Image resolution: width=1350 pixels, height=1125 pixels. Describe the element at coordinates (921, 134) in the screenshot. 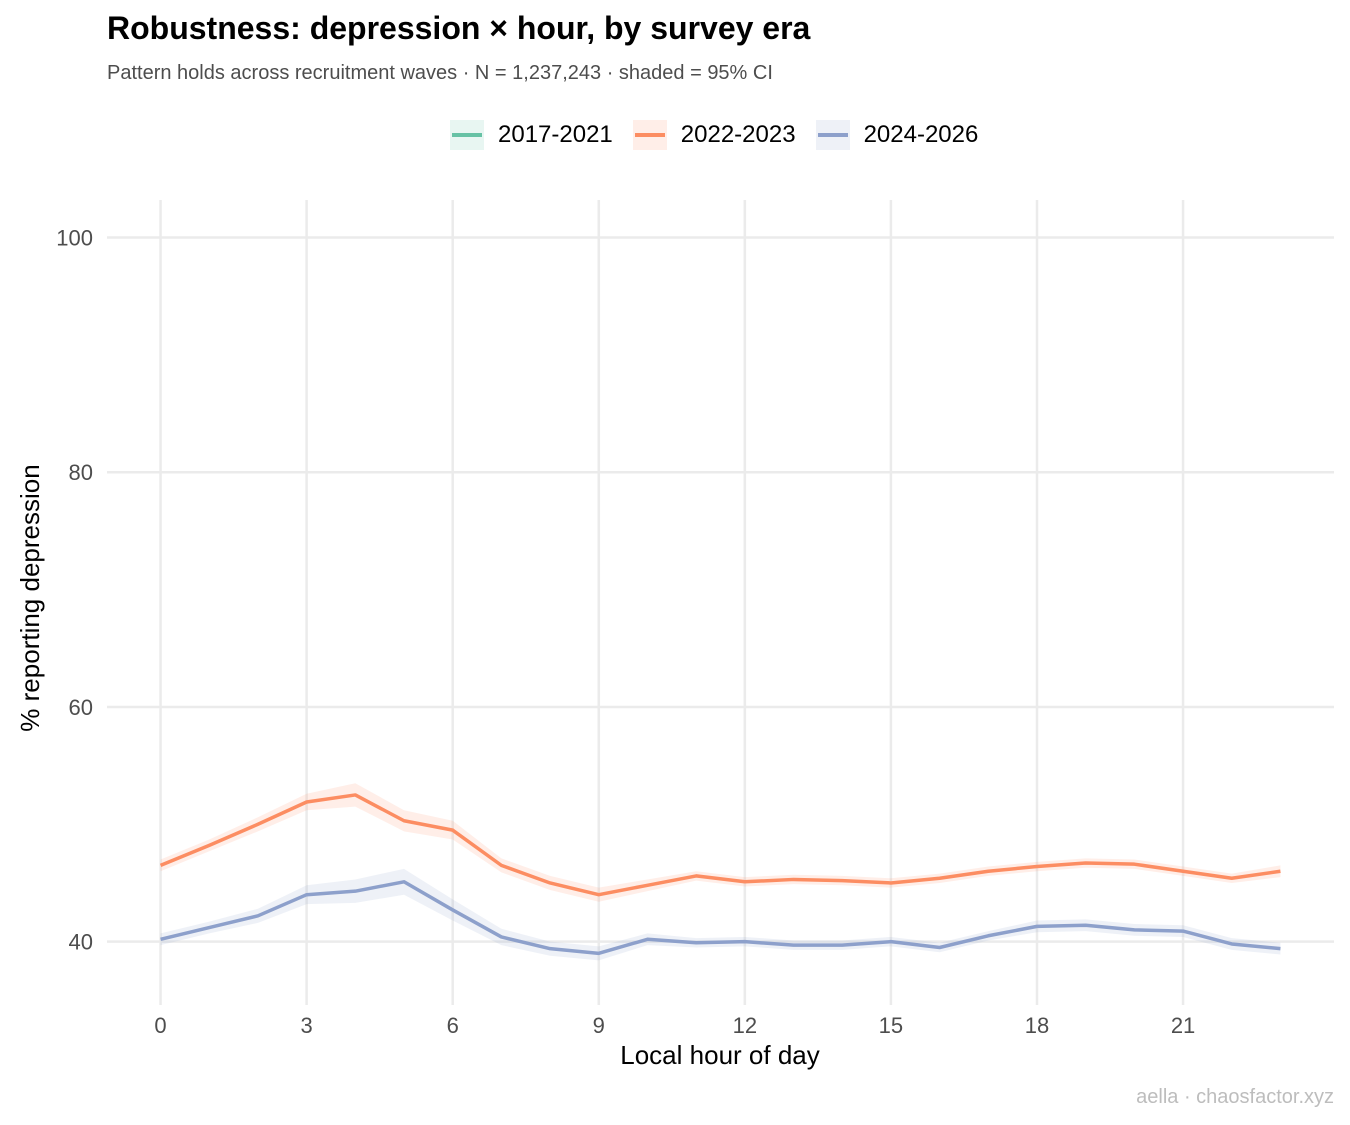

I see `legend-label: 2024-2026` at that location.